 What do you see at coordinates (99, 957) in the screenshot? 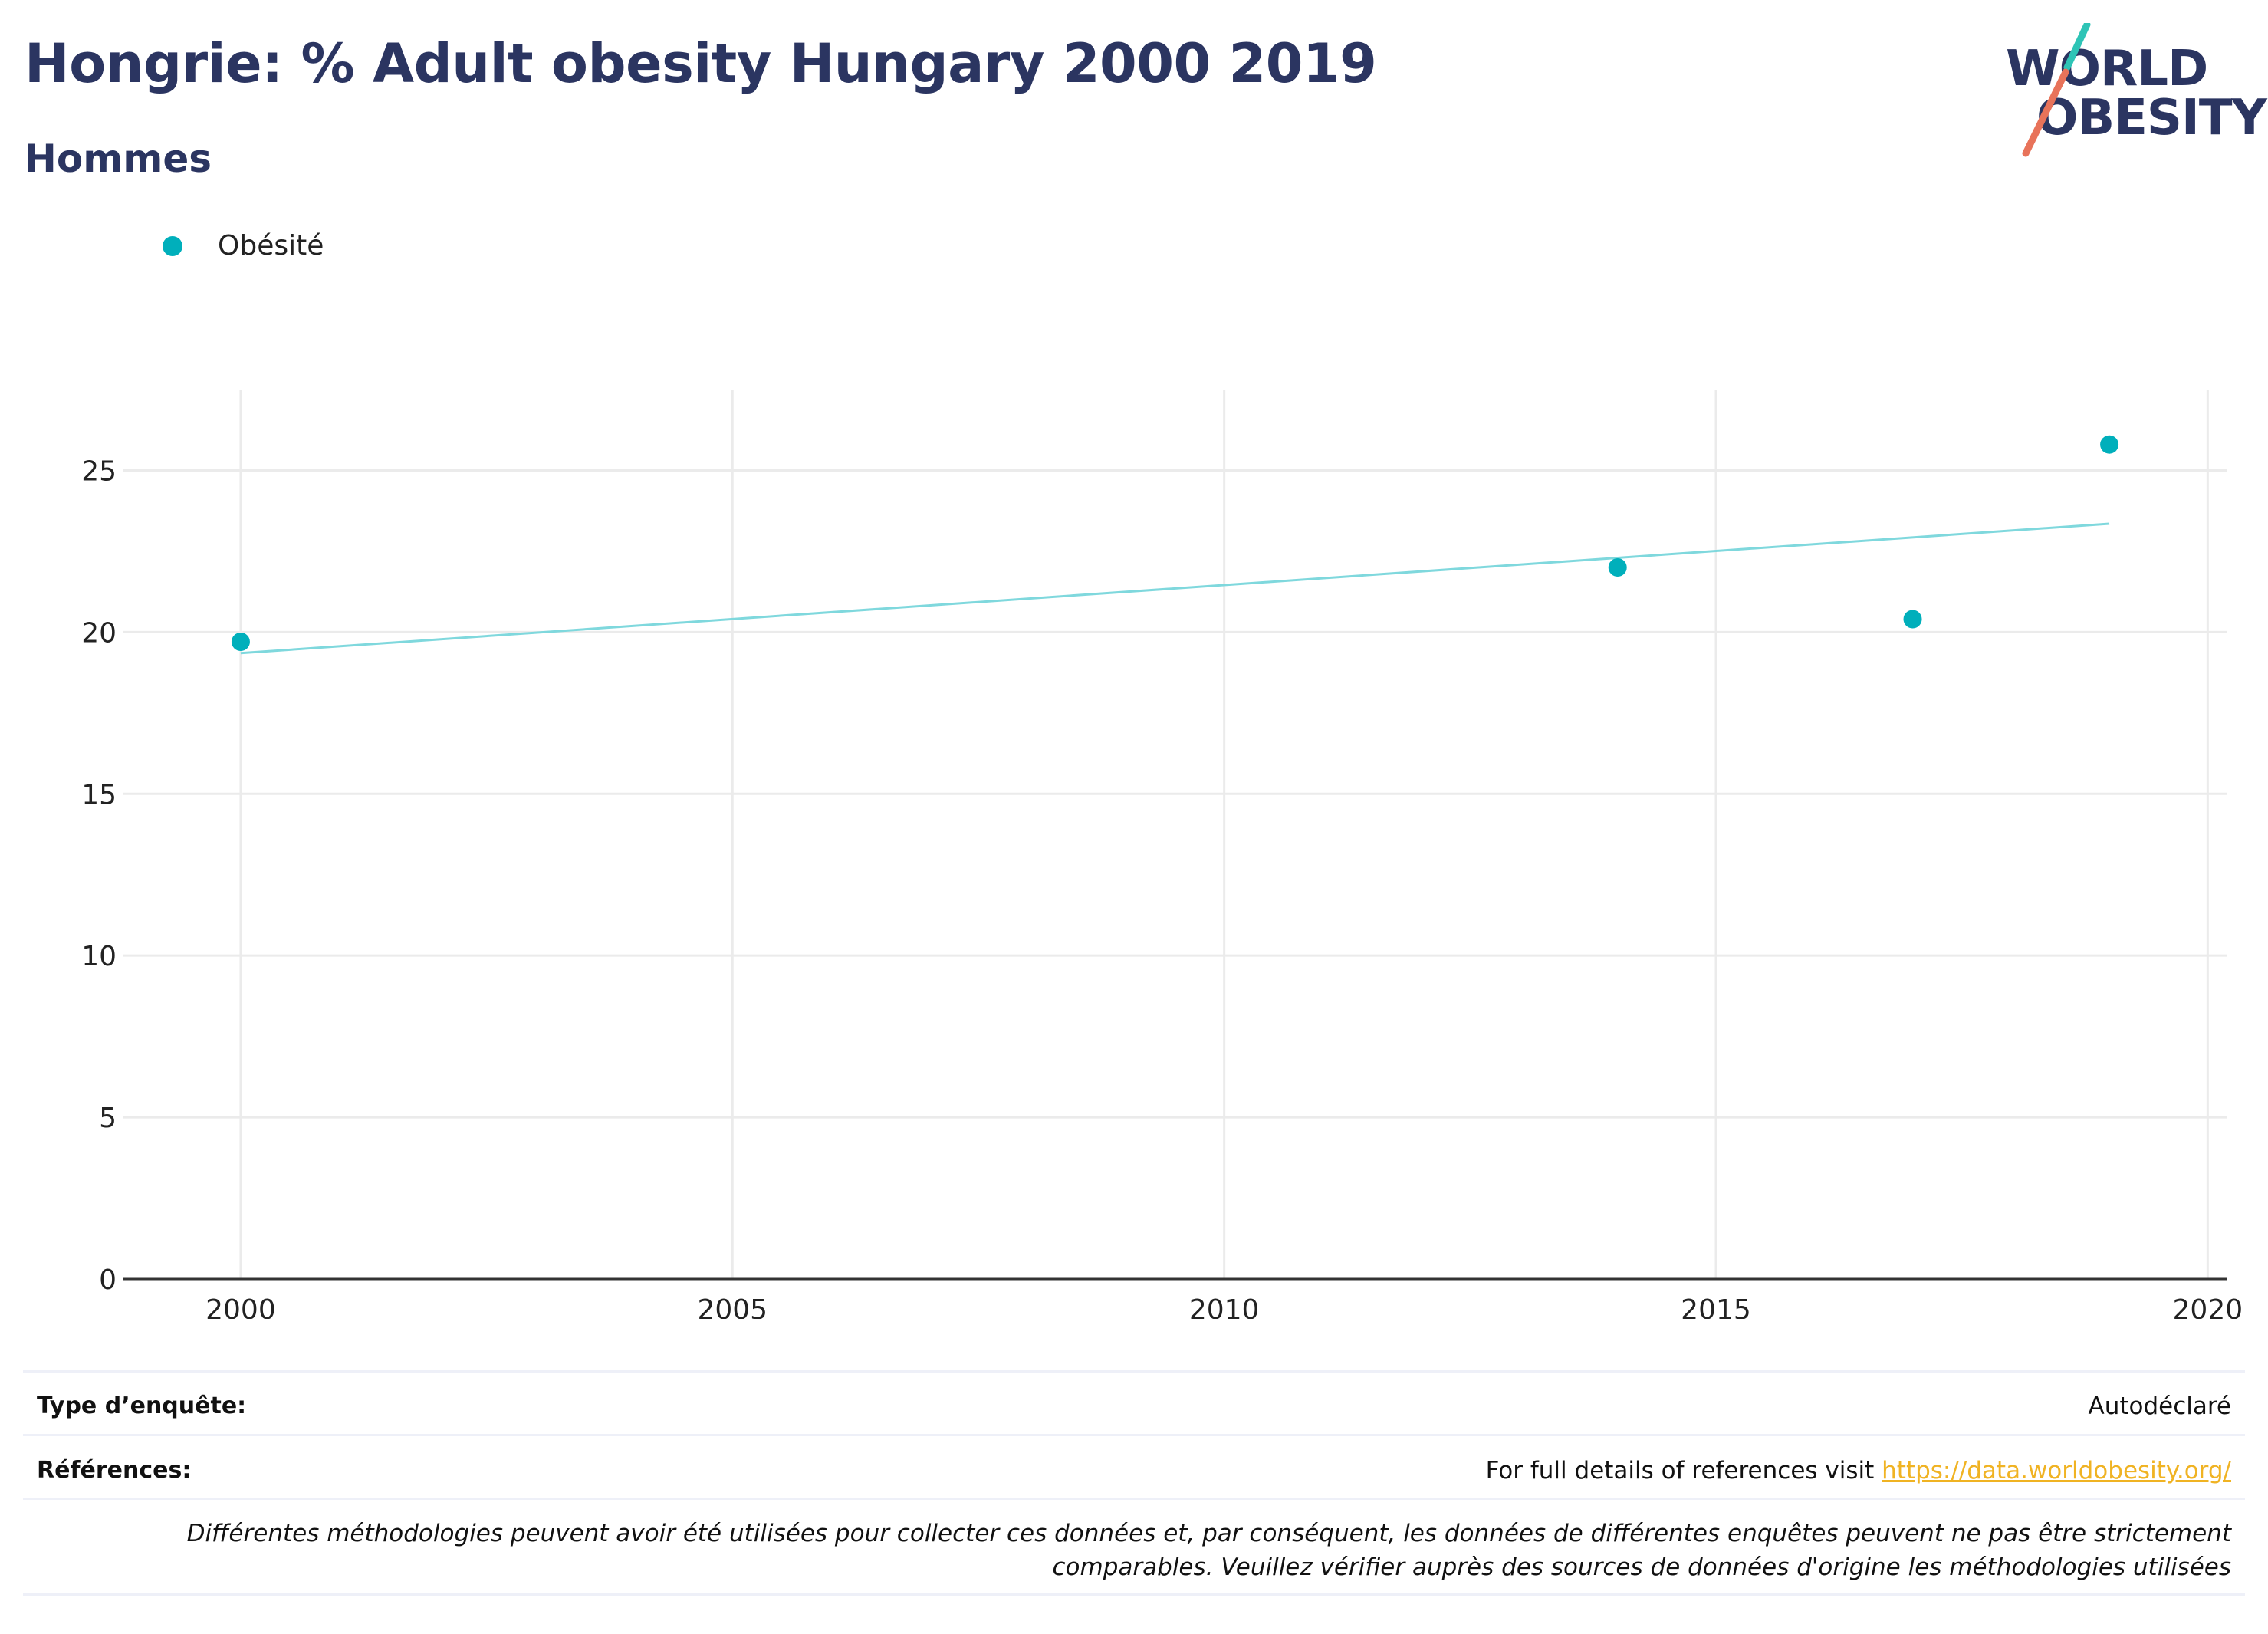
I see `y-tick-label: 10` at bounding box center [99, 957].